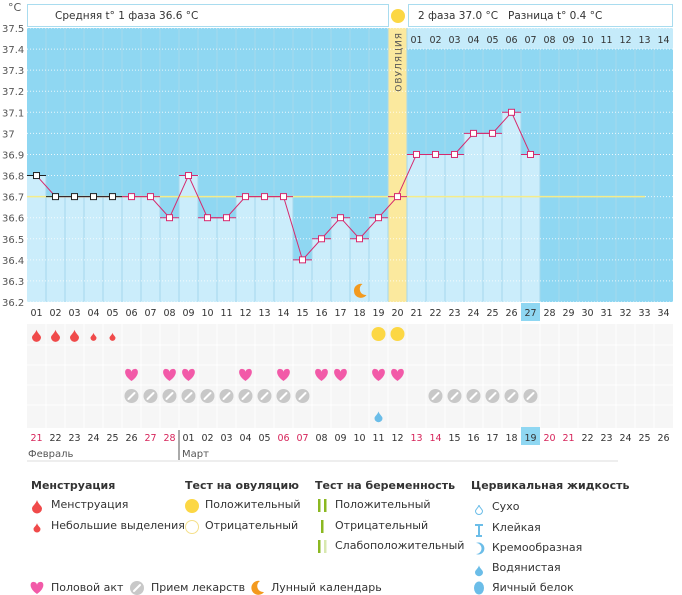 The height and width of the screenshot is (595, 682). Describe the element at coordinates (192, 506) in the screenshot. I see `ovulation-positive-icon` at that location.